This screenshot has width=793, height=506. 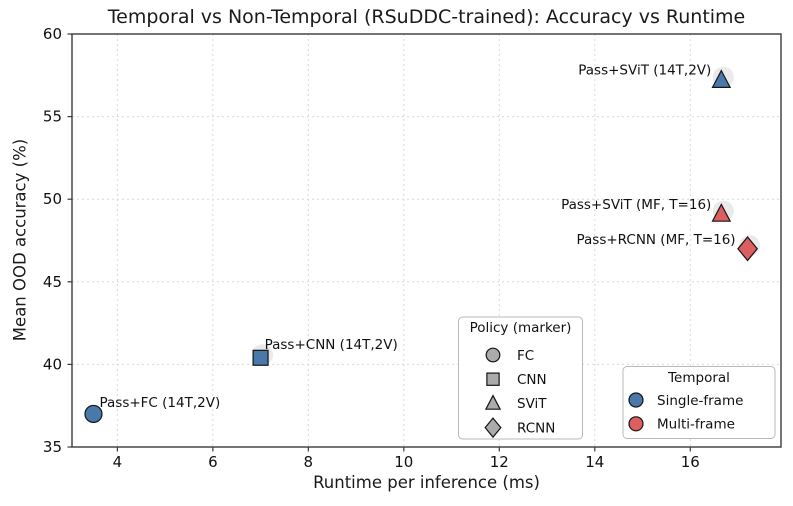 I want to click on legend-policy-item-label: SViT, so click(x=532, y=404).